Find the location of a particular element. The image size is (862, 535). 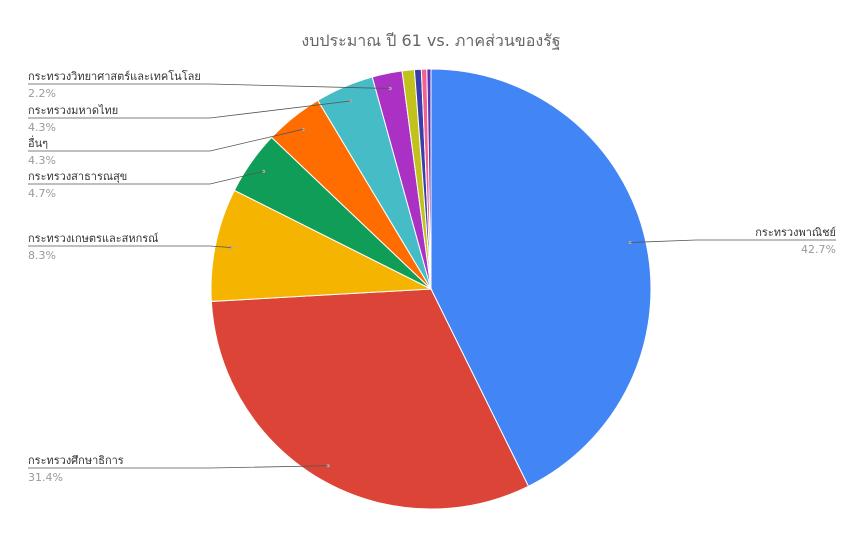

slice-label: กระทรวงสาธารณสุข is located at coordinates (77, 176).